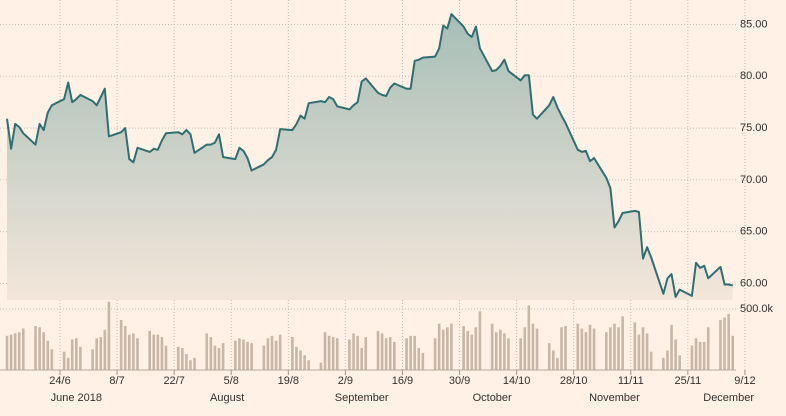  What do you see at coordinates (231, 381) in the screenshot?
I see `x-tick-label: 5/8` at bounding box center [231, 381].